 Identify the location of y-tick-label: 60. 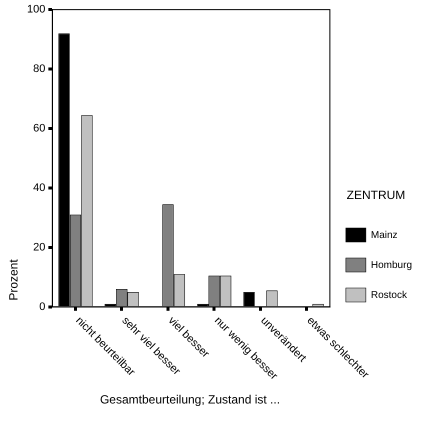
(39, 128).